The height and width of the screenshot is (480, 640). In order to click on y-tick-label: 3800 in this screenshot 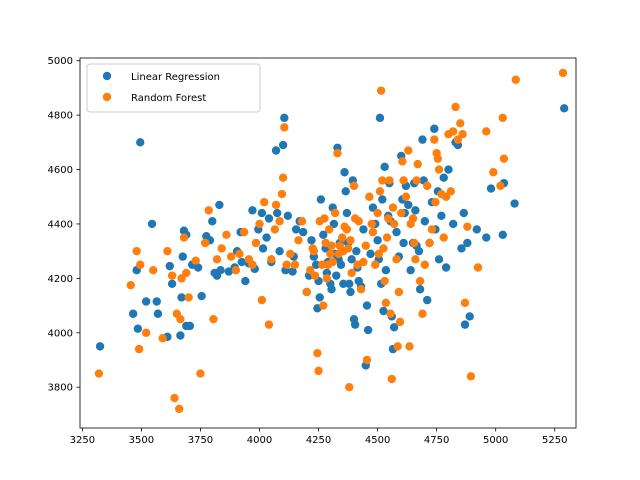, I will do `click(60, 388)`.